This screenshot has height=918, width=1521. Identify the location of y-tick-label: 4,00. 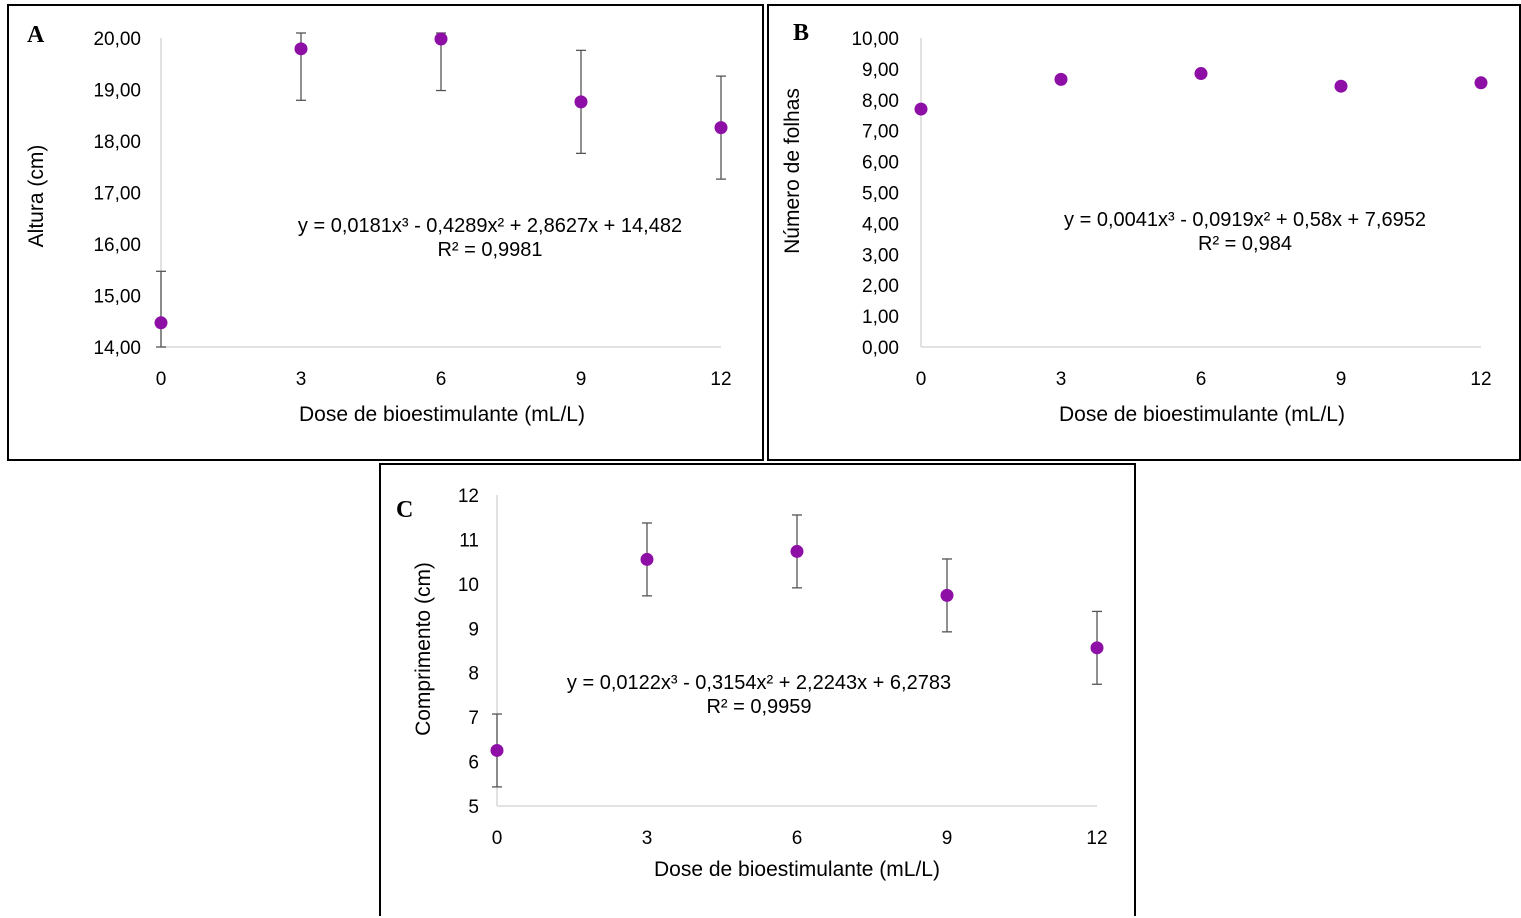
(880, 224).